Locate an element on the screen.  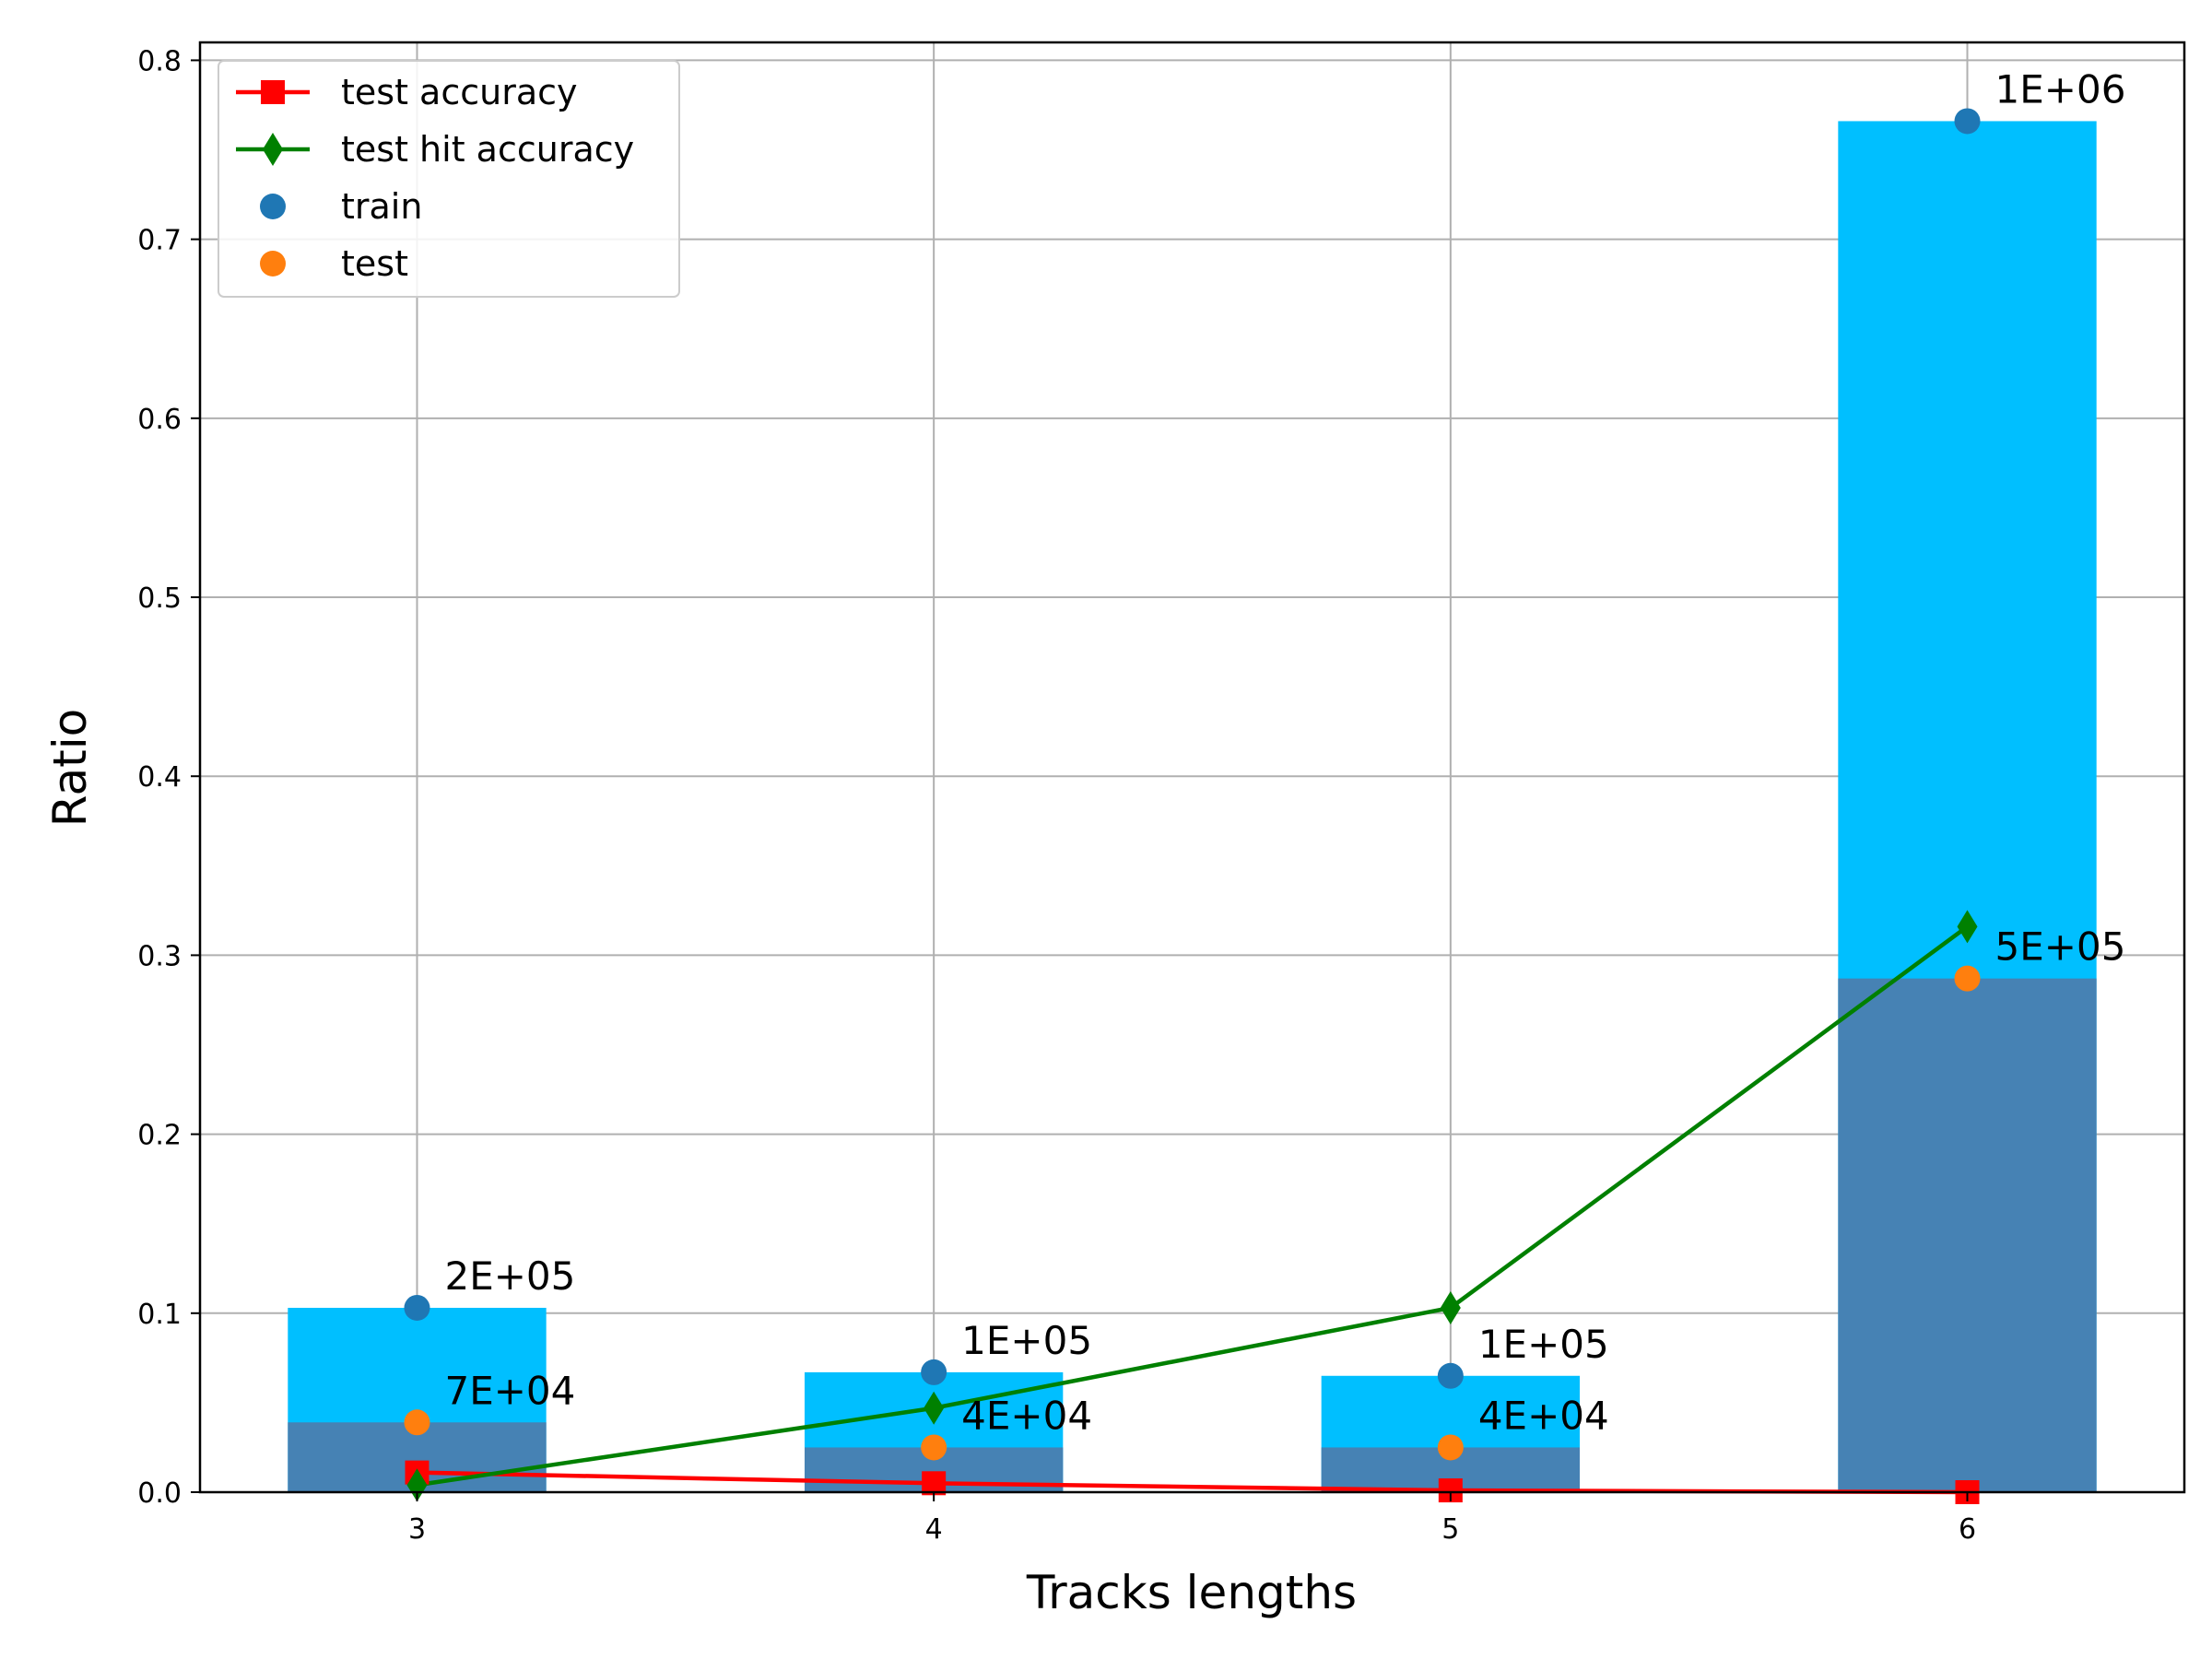
x-tick-label: 4 is located at coordinates (934, 1529).